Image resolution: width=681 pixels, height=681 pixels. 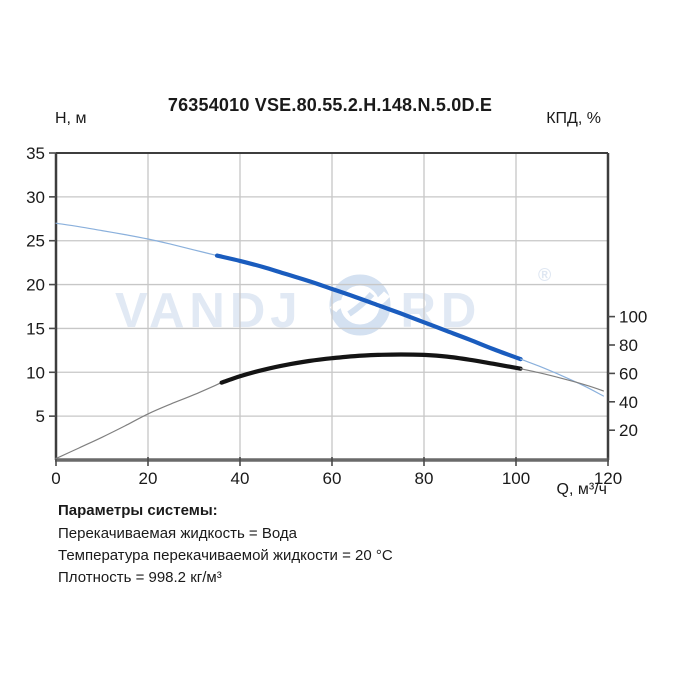 I want to click on registered-trademark-icon: ®, so click(x=545, y=275).